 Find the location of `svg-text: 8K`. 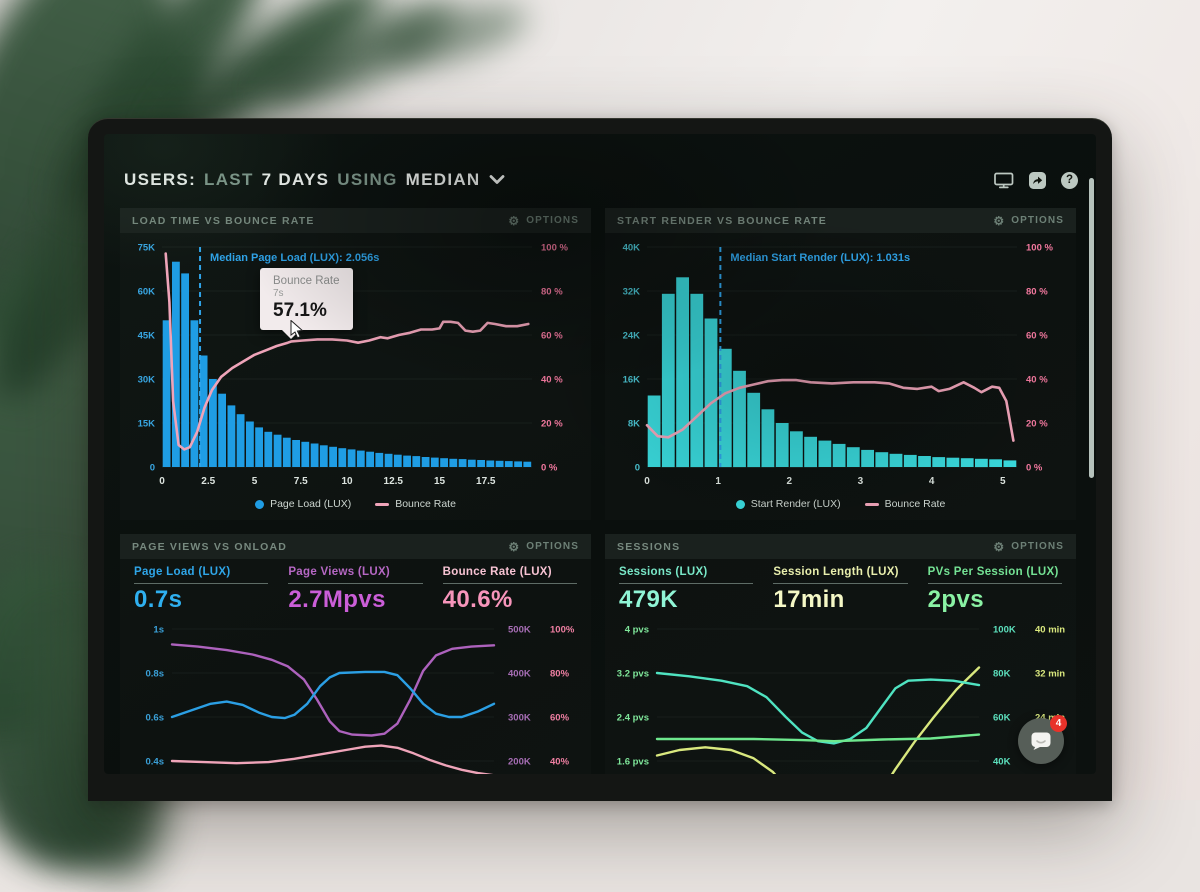

svg-text: 8K is located at coordinates (634, 424).